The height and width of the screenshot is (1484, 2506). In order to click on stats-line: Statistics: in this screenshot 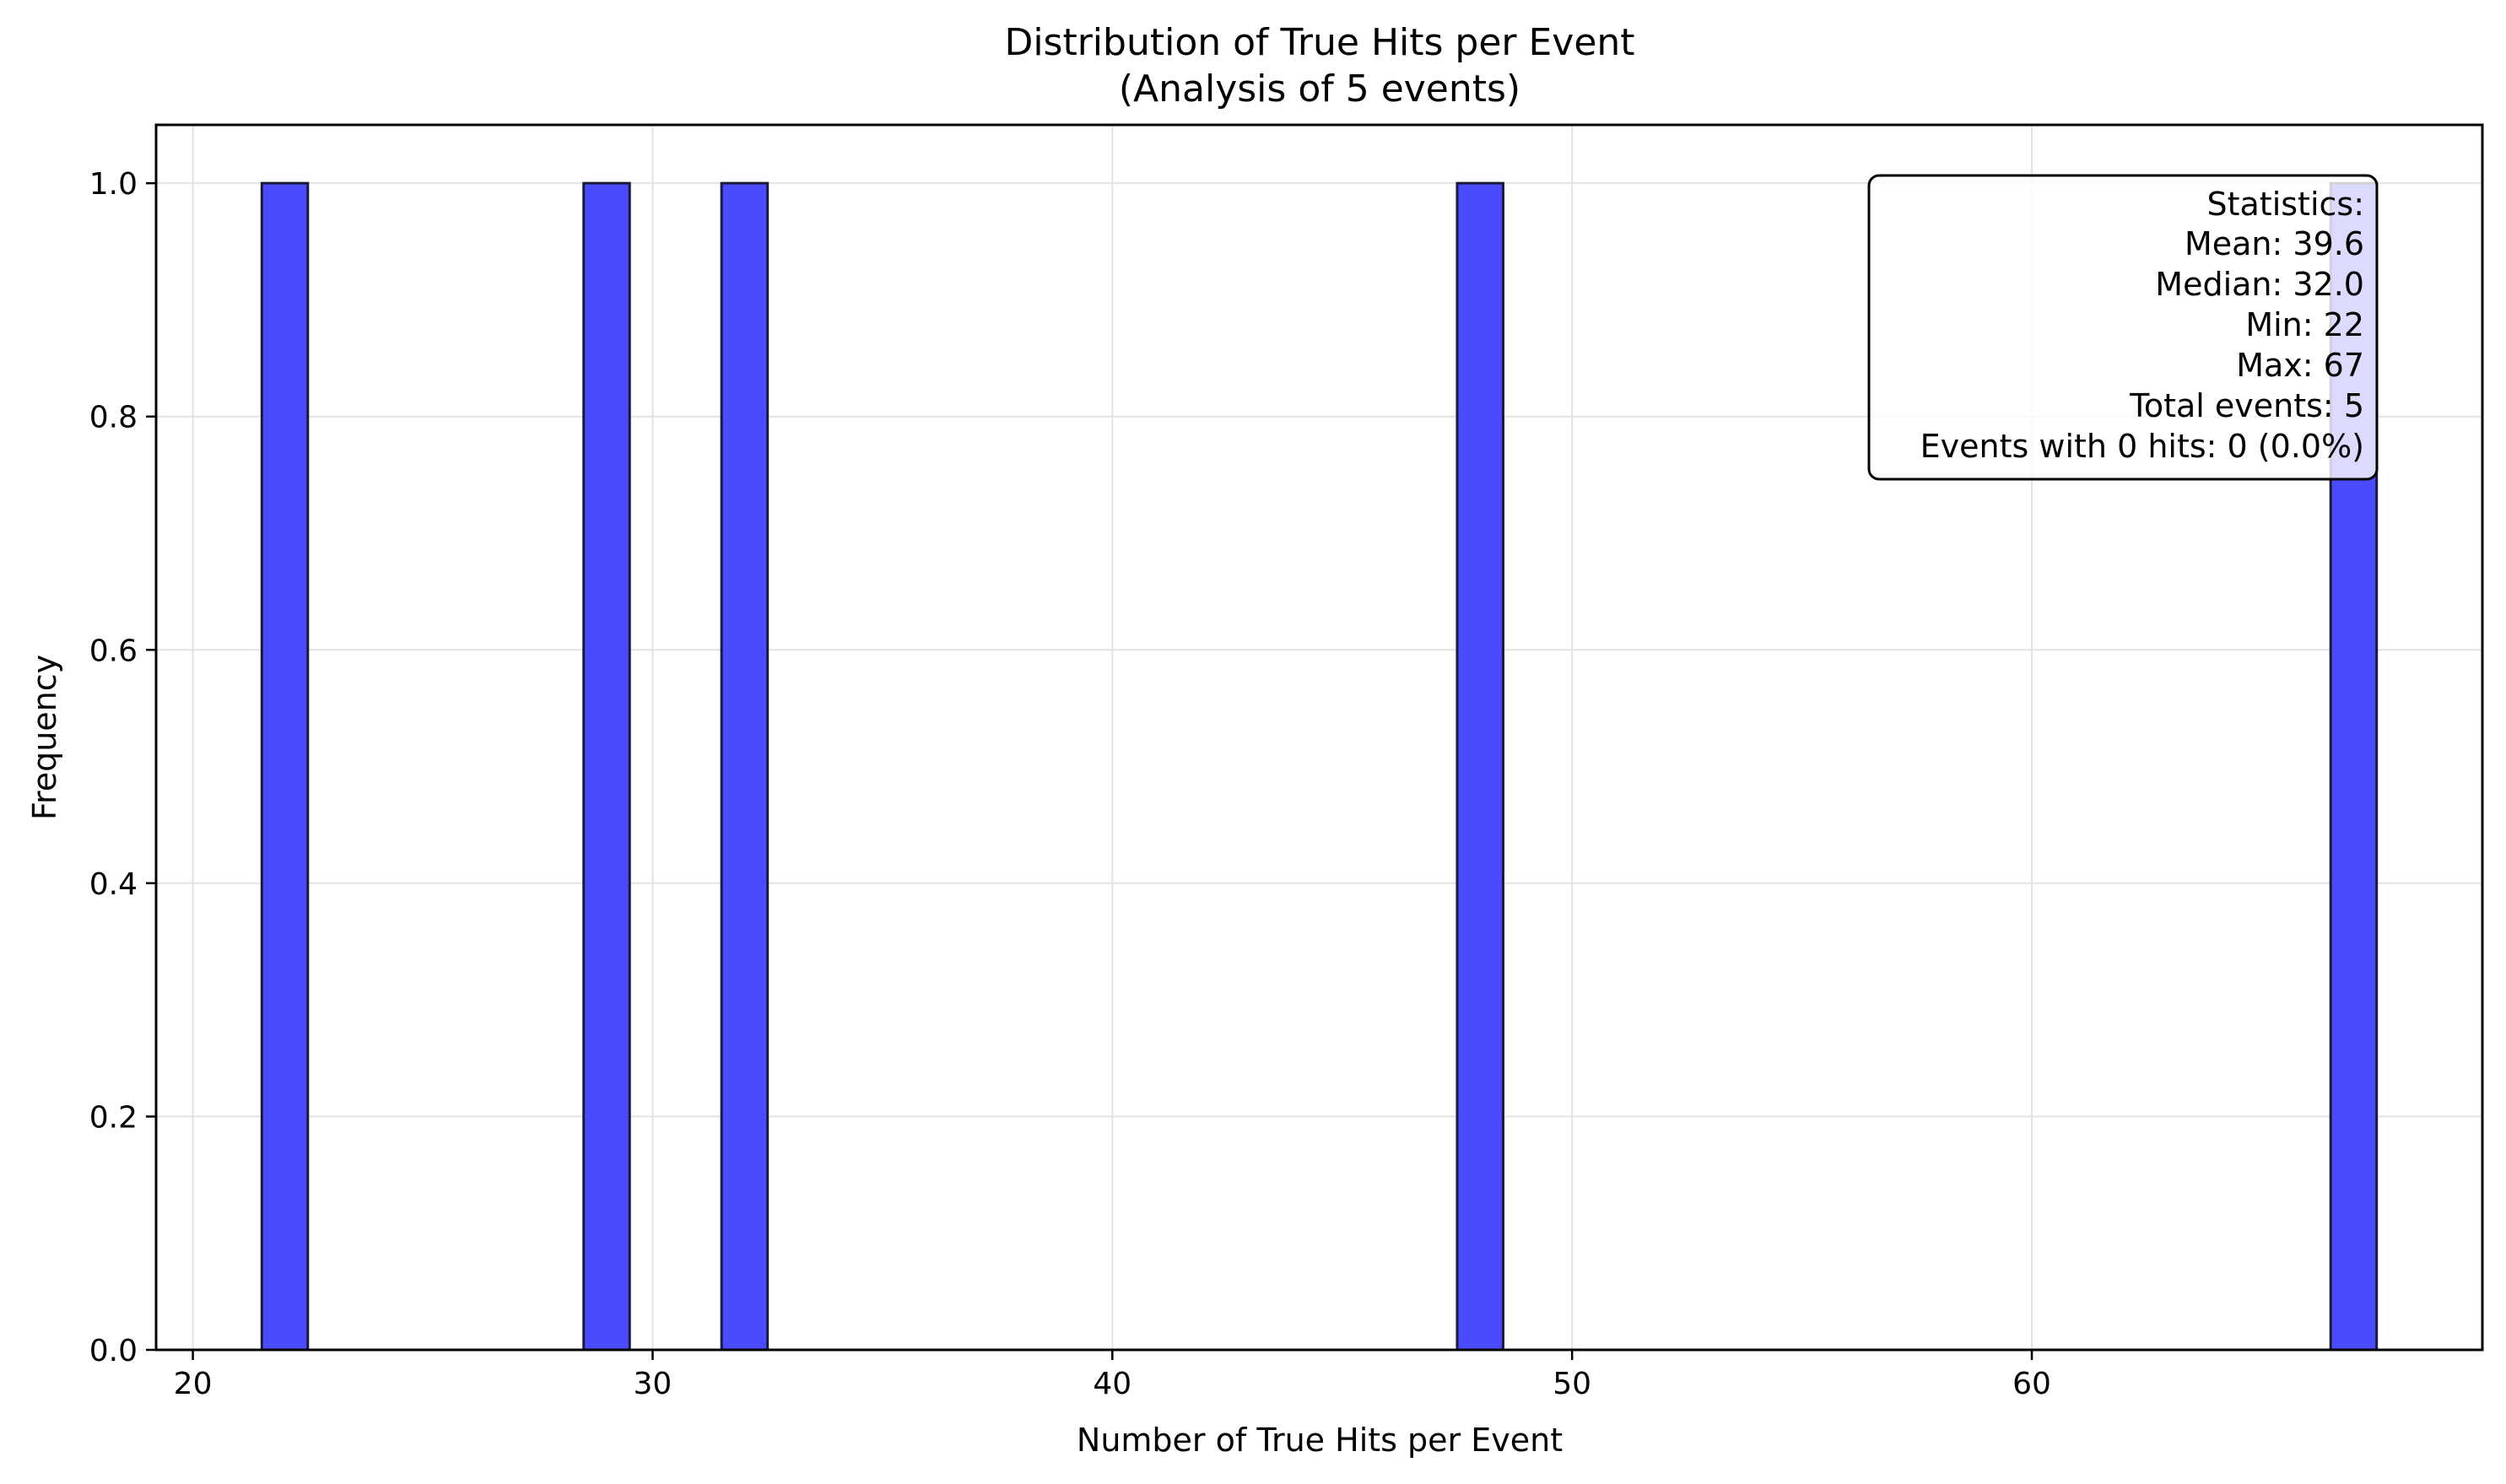, I will do `click(2285, 204)`.